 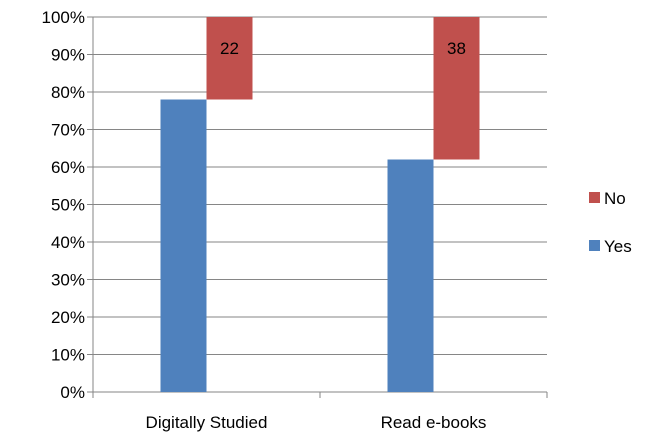 I want to click on x-tick-label: Read e-books, so click(x=434, y=422).